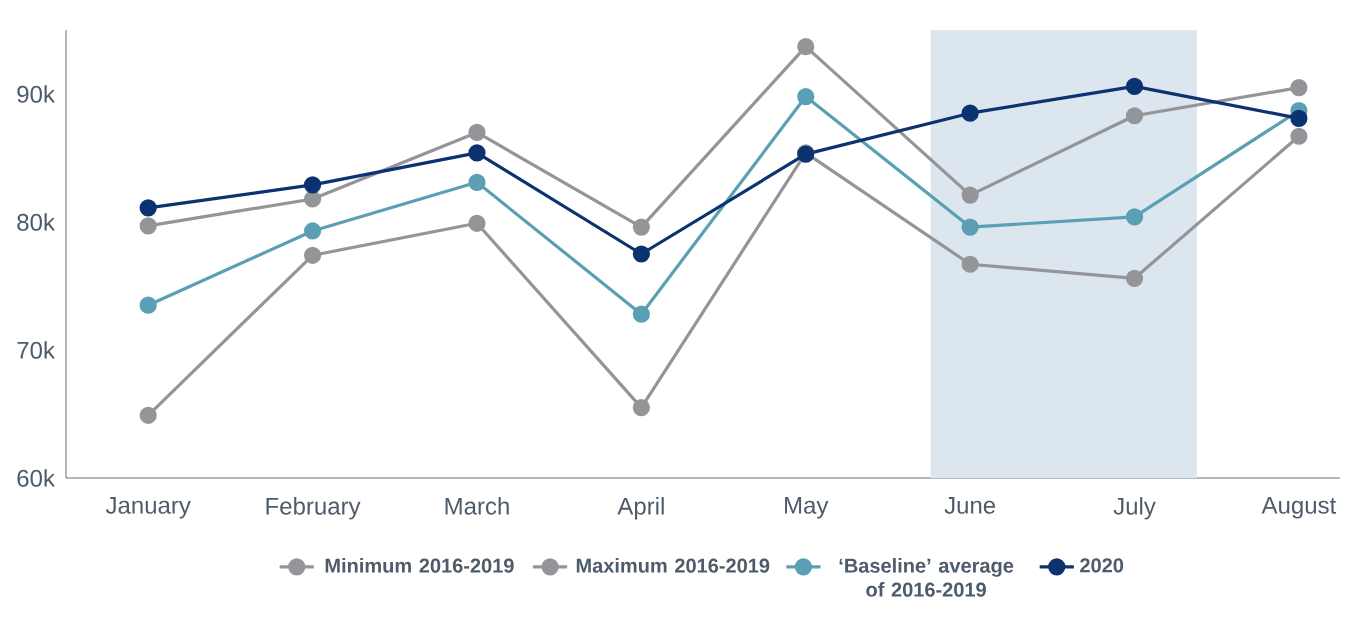 This screenshot has width=1360, height=617. Describe the element at coordinates (36, 94) in the screenshot. I see `y-tick-label: 90k` at that location.